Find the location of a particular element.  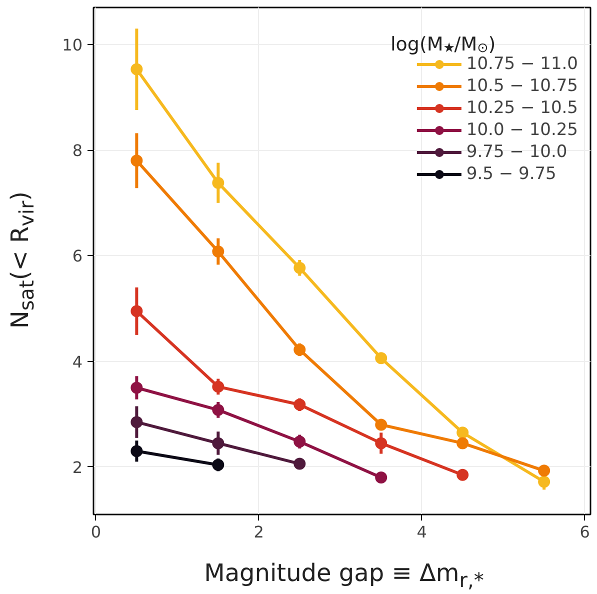

legend-label: 10.25 − 10.5 is located at coordinates (522, 108).